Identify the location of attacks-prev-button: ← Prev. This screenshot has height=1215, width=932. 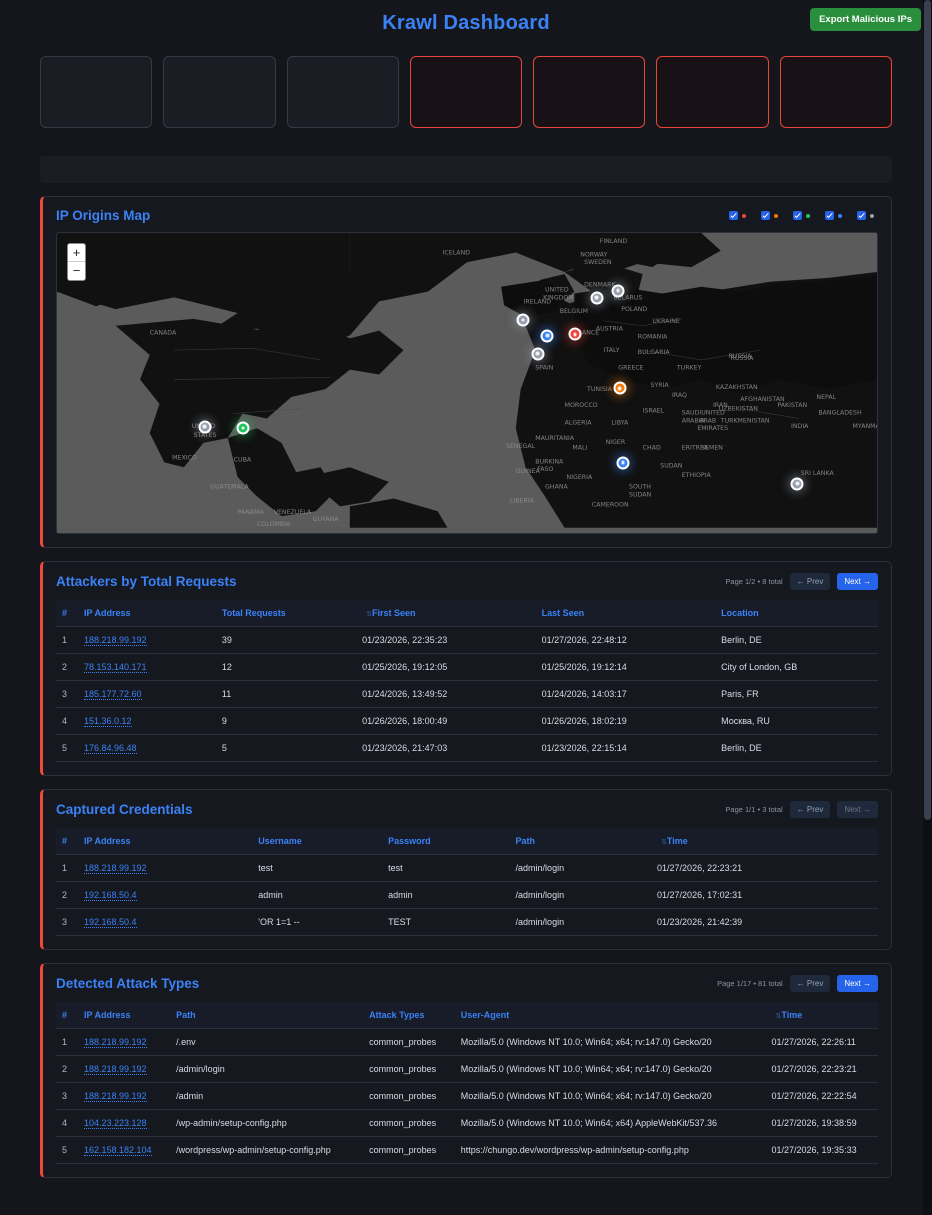
(810, 983).